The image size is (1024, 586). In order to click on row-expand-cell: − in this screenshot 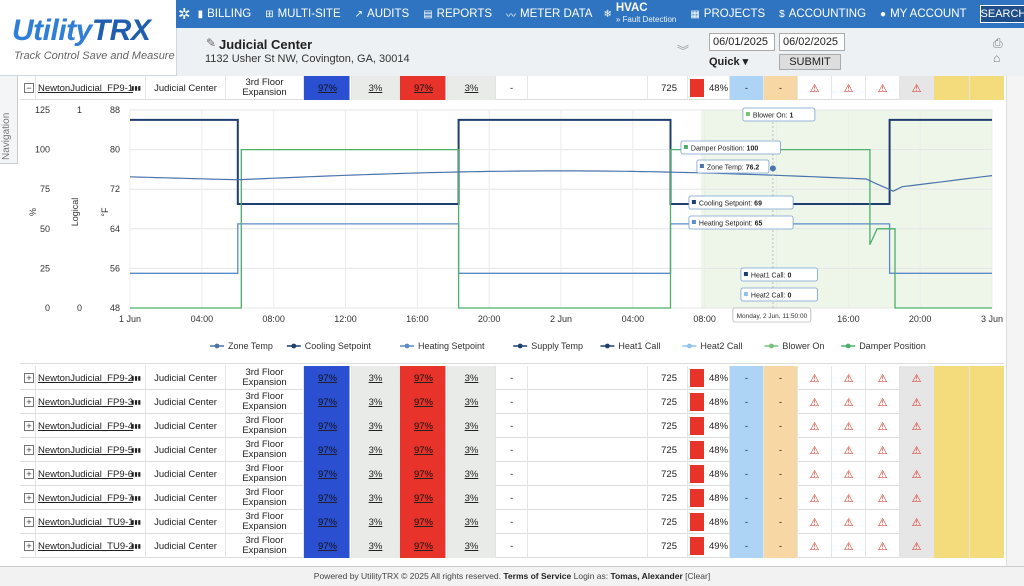, I will do `click(28, 88)`.